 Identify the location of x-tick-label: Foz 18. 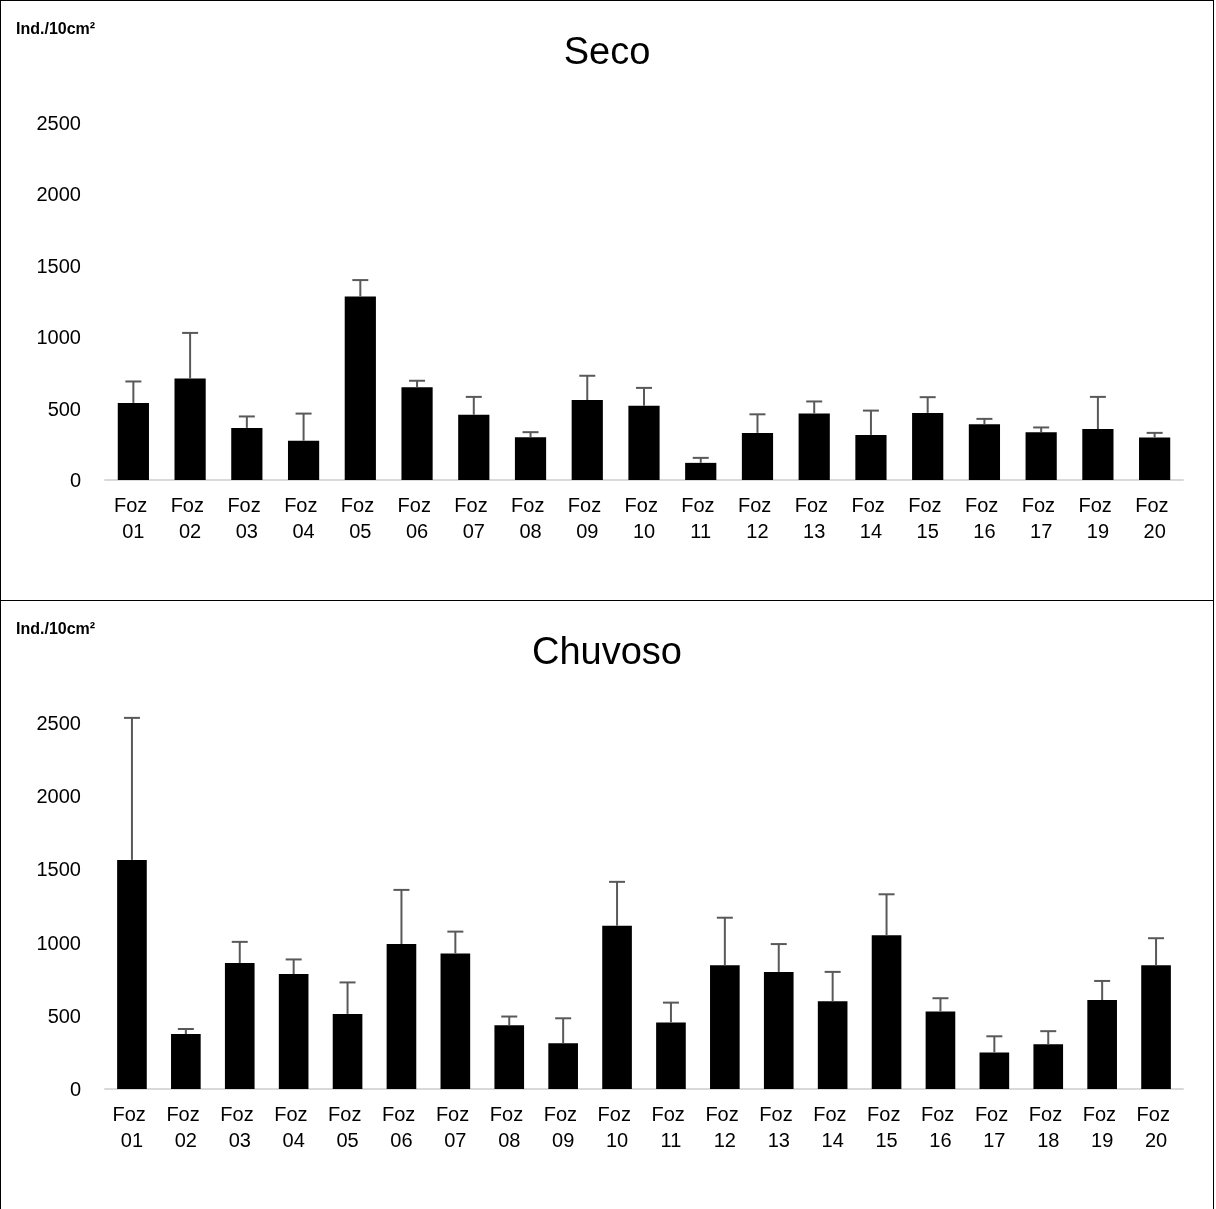
(1048, 1127).